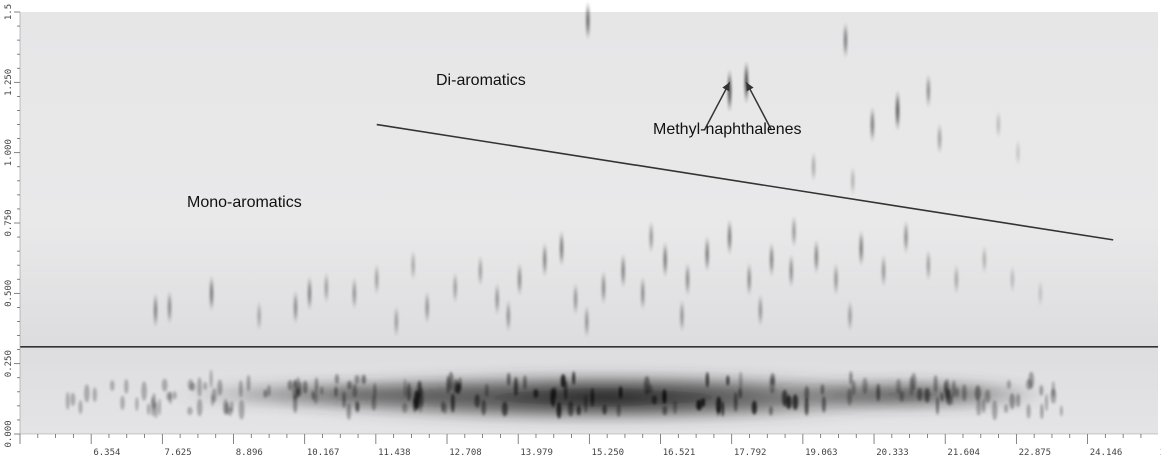 This screenshot has height=467, width=1161. What do you see at coordinates (963, 453) in the screenshot?
I see `x-tick-label: 21.604` at bounding box center [963, 453].